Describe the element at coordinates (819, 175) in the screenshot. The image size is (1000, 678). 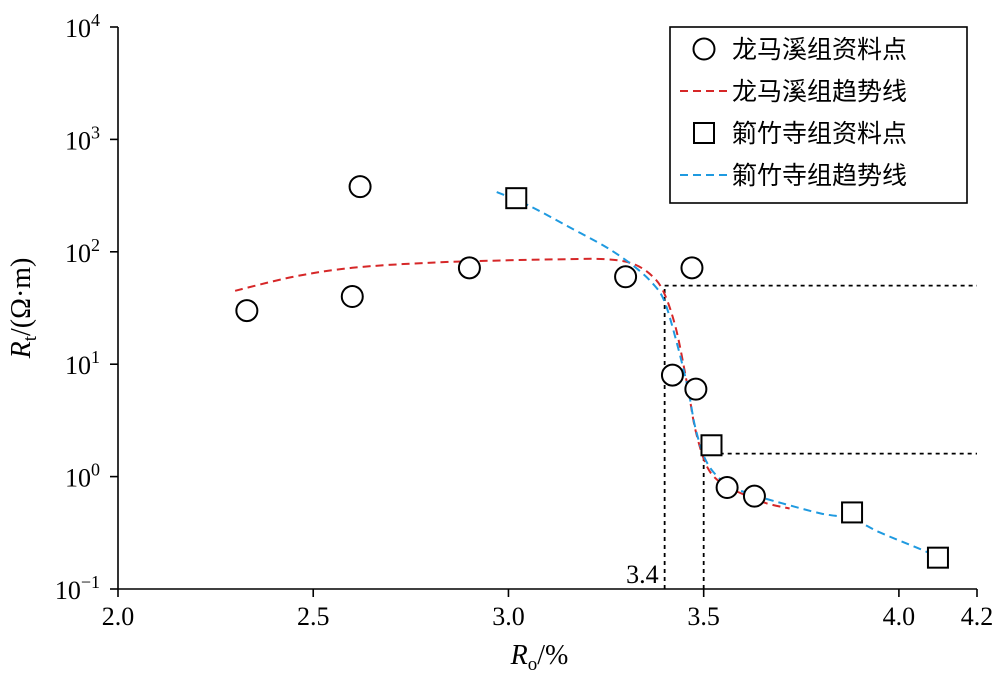
I see `legend-label: 箣竹寺组趋势线` at that location.